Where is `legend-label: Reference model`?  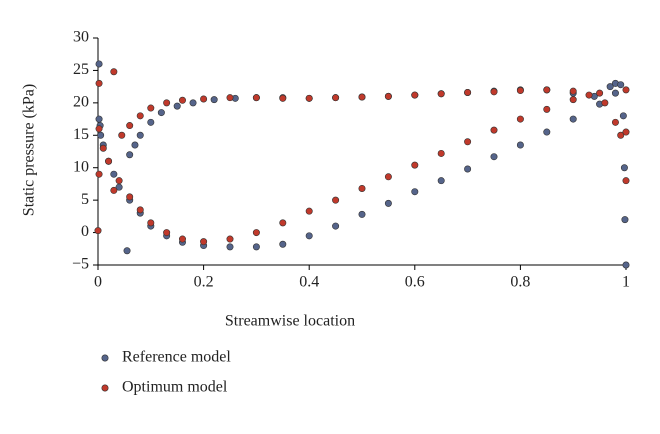 legend-label: Reference model is located at coordinates (176, 357).